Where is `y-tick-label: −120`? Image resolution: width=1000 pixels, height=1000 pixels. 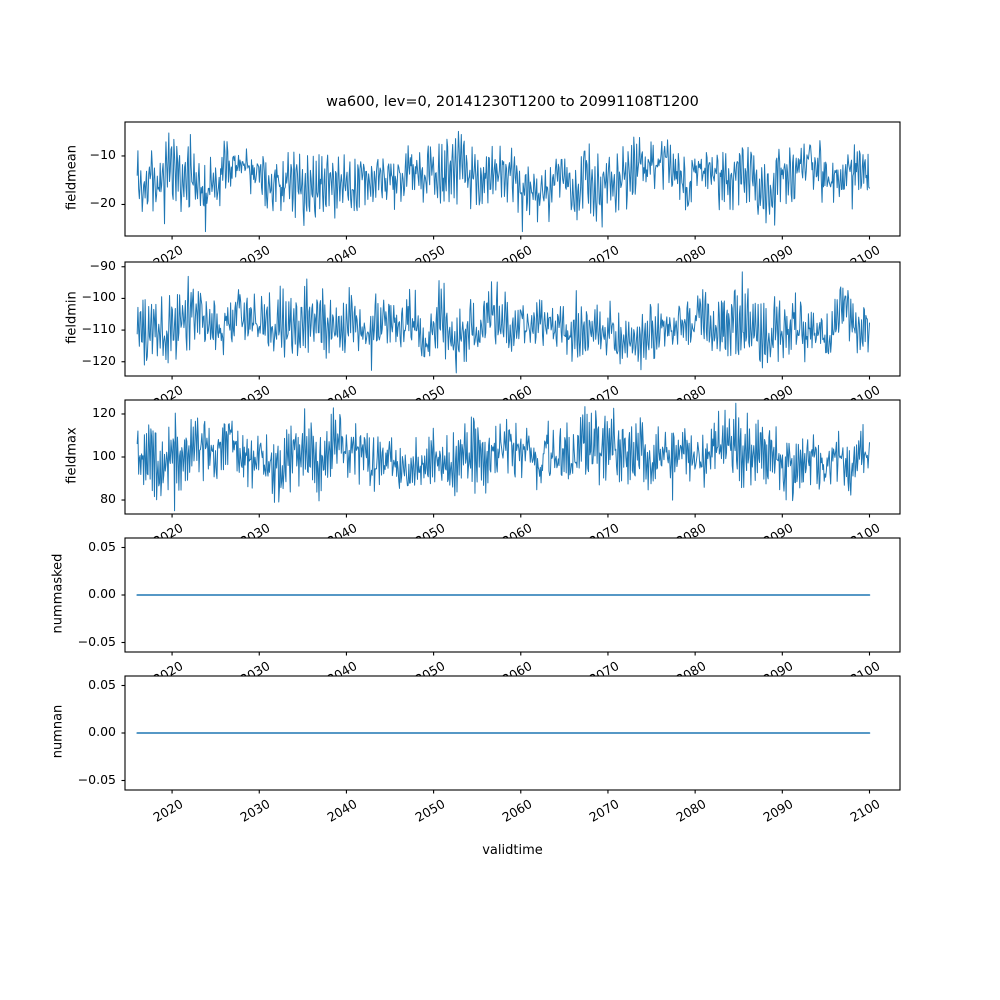
y-tick-label: −120 is located at coordinates (98, 360).